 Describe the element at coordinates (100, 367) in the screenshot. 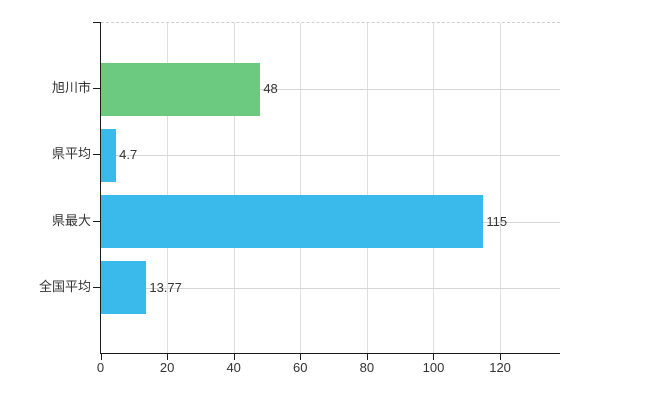

I see `x-tick-label: 0` at that location.